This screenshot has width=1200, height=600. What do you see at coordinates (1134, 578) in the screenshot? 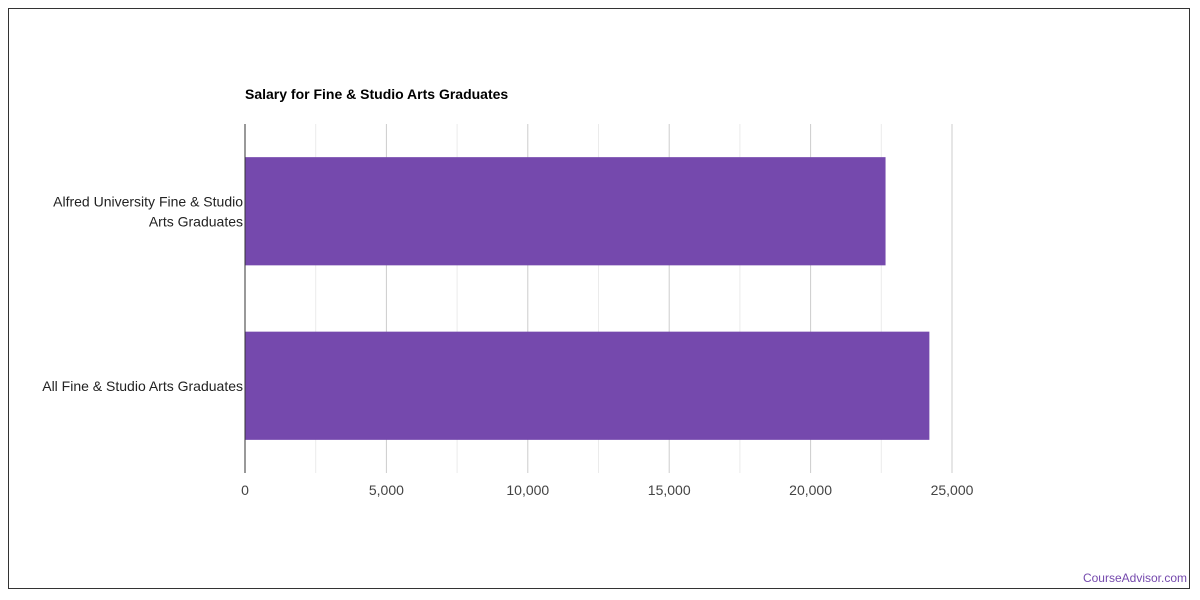
I see `source-watermark: CourseAdvisor.com` at bounding box center [1134, 578].